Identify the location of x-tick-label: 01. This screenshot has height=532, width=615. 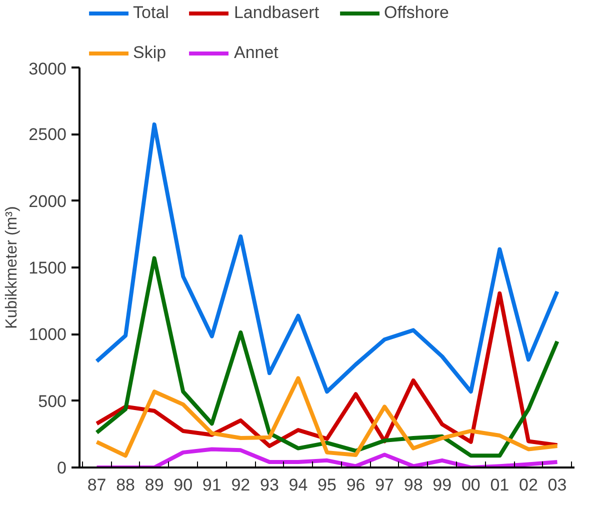
(500, 485).